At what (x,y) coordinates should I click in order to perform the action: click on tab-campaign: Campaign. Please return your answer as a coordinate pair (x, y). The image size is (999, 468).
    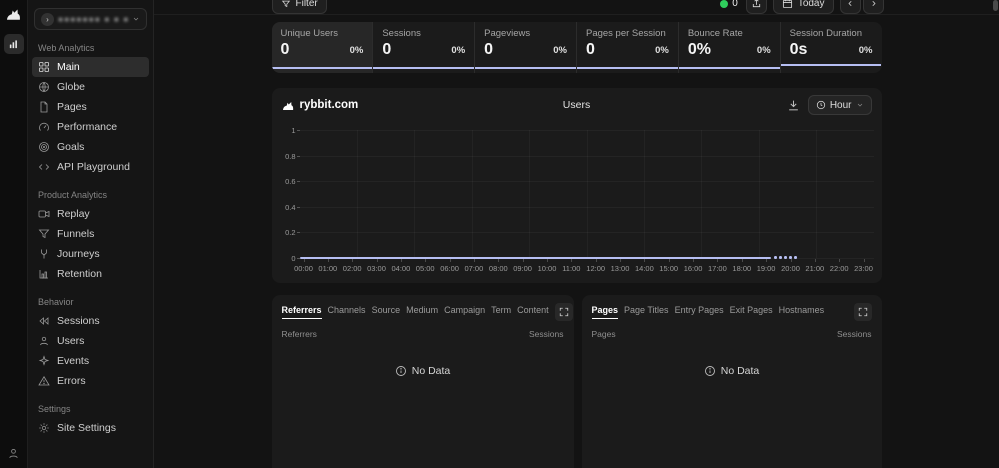
    Looking at the image, I should click on (465, 310).